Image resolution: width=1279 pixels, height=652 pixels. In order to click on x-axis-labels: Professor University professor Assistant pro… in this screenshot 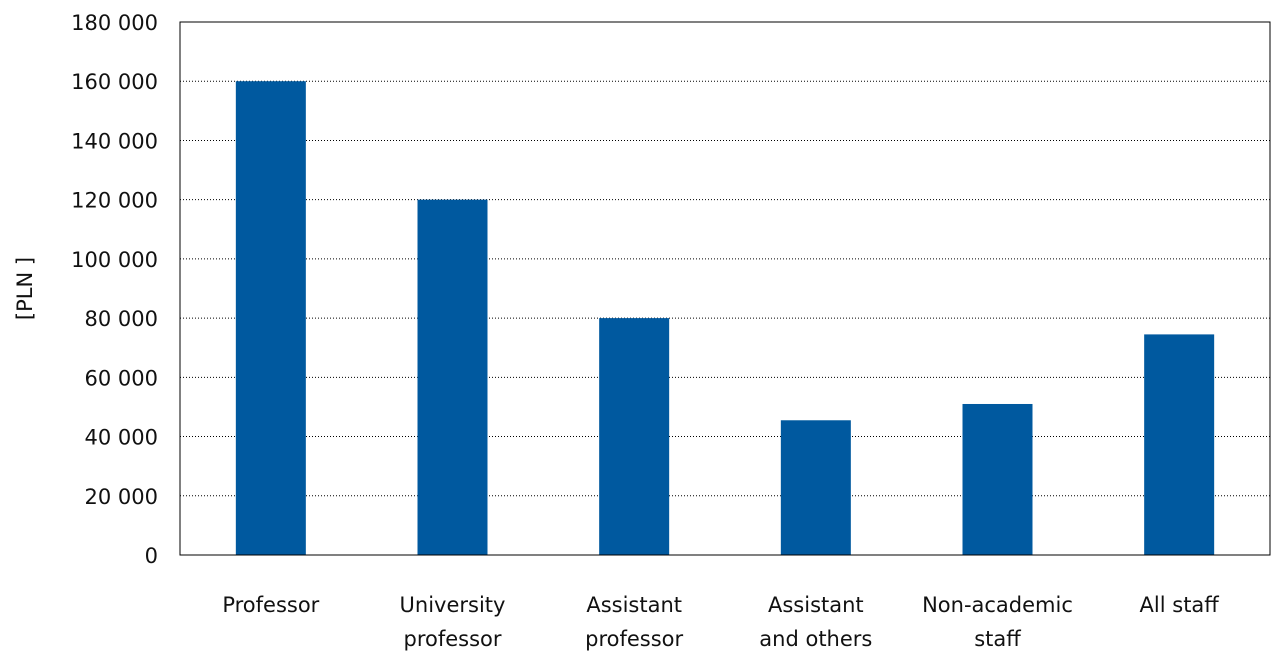, I will do `click(720, 622)`.